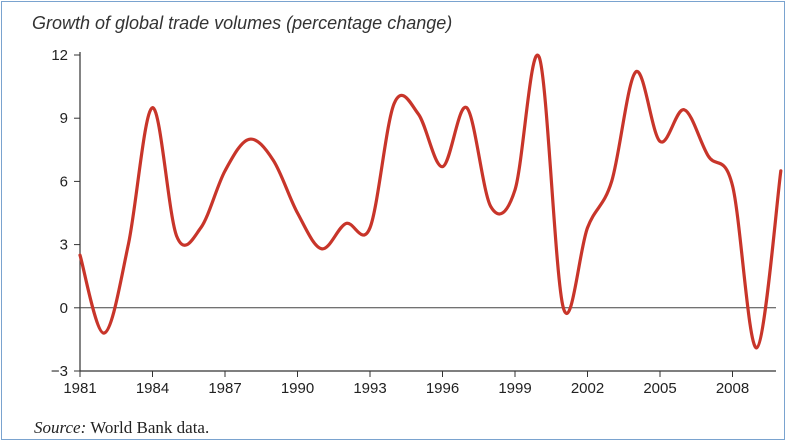 This screenshot has width=788, height=443. What do you see at coordinates (64, 181) in the screenshot?
I see `y-tick-label: 6` at bounding box center [64, 181].